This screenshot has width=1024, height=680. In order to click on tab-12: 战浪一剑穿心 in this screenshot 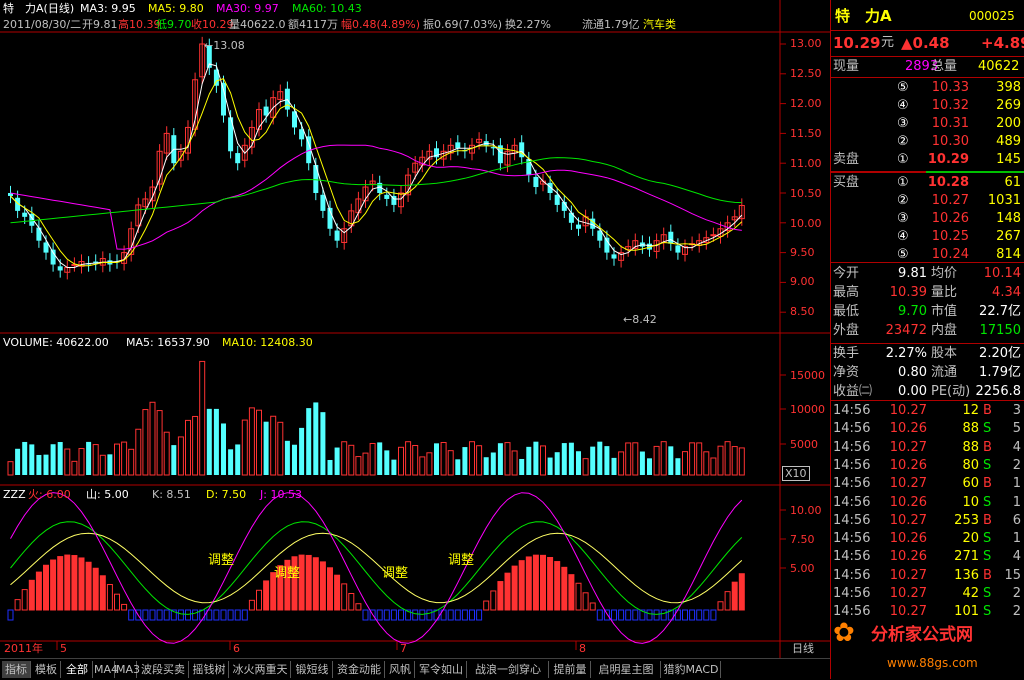, I will do `click(508, 669)`.